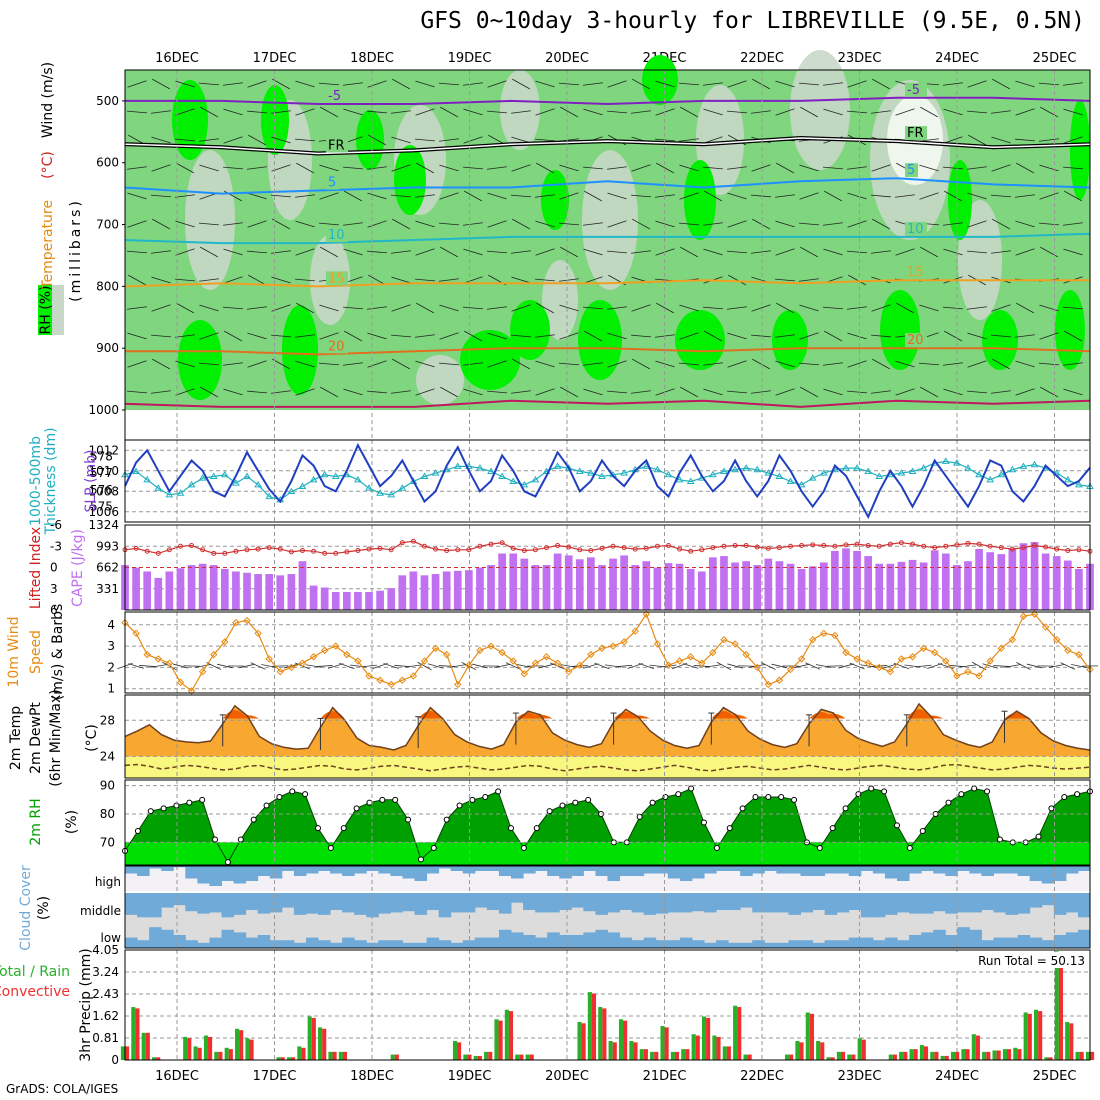 The width and height of the screenshot is (1100, 1100). Describe the element at coordinates (410, 180) in the screenshot. I see `rh-high-area` at that location.